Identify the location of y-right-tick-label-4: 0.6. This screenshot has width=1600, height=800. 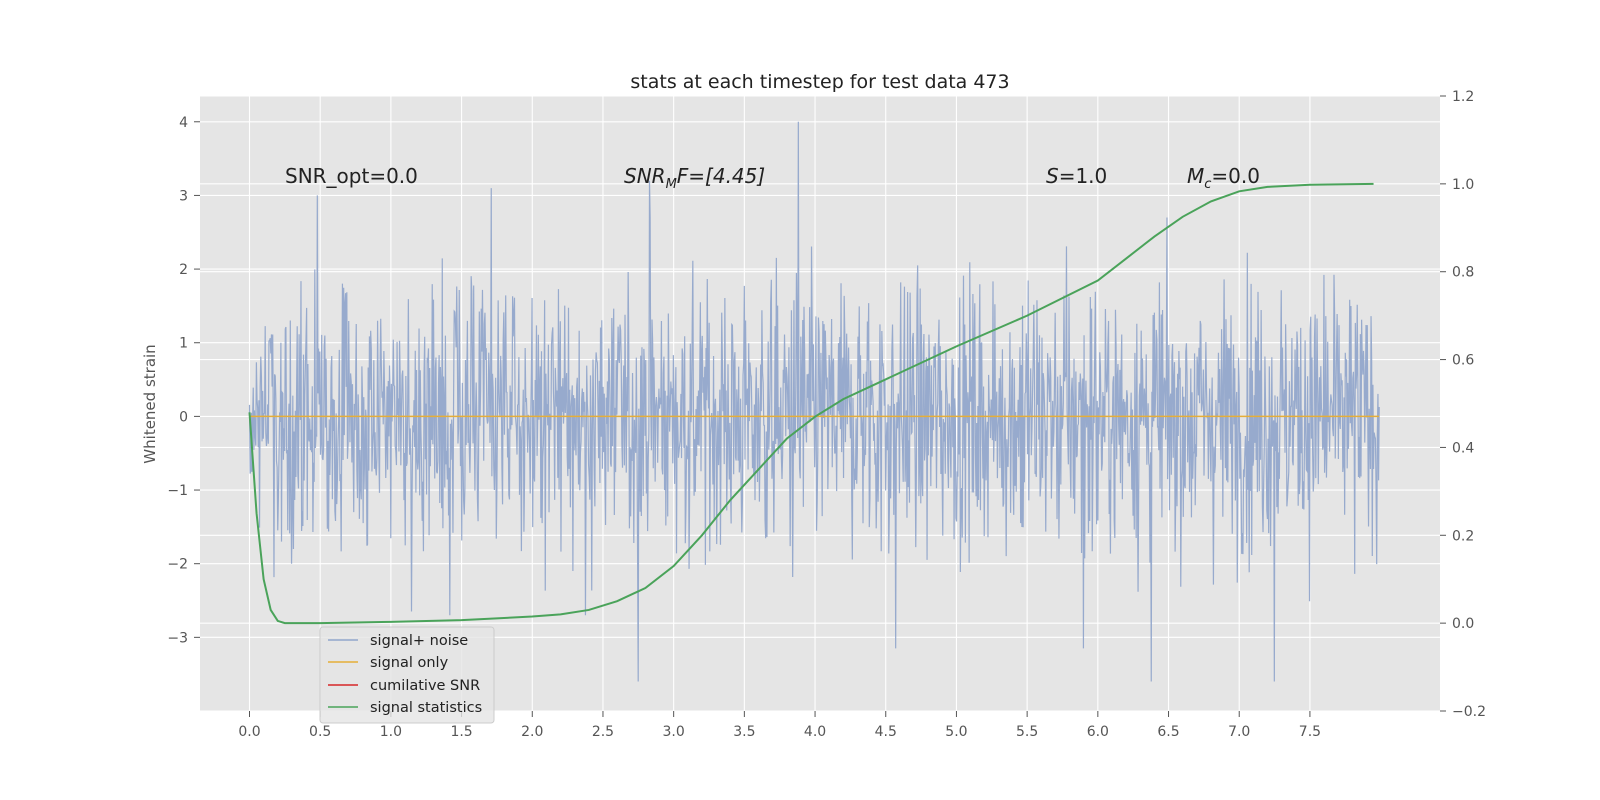
(1463, 361).